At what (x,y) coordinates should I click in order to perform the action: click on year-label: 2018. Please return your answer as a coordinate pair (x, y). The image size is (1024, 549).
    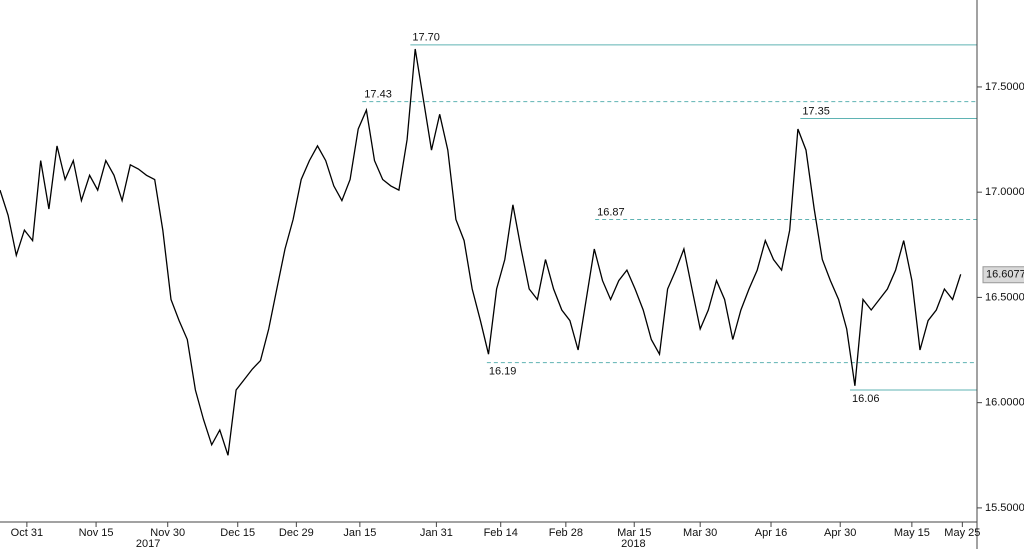
    Looking at the image, I should click on (633, 543).